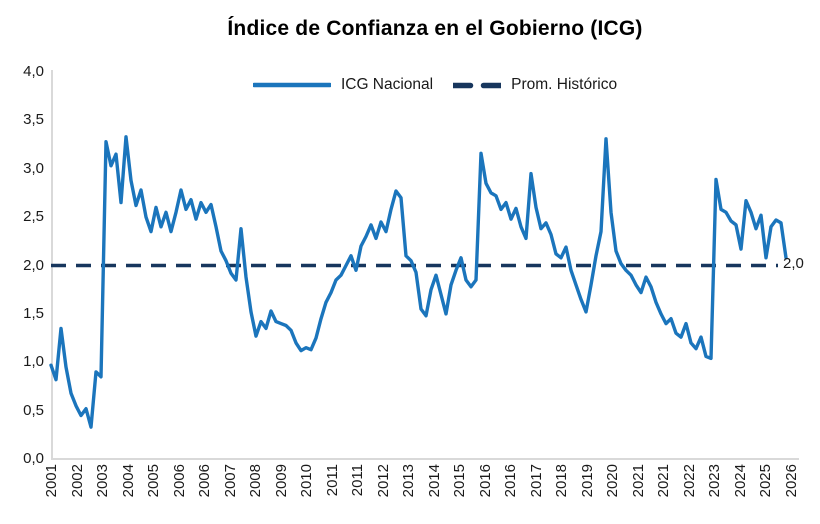  What do you see at coordinates (460, 481) in the screenshot?
I see `x-tick-label: 2015` at bounding box center [460, 481].